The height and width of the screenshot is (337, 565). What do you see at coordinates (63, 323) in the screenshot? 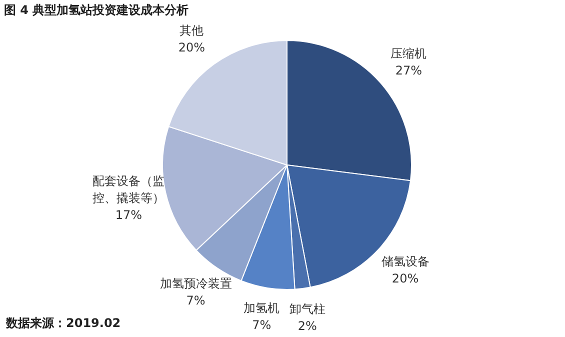
I see `source-note: 数据来源：2019.02` at bounding box center [63, 323].